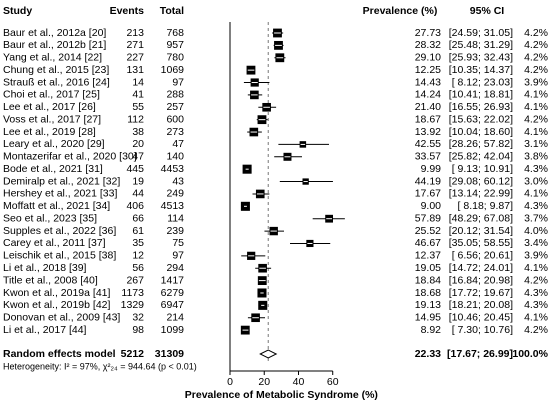 This screenshot has width=550, height=402. What do you see at coordinates (138, 218) in the screenshot?
I see `events: 66` at bounding box center [138, 218].